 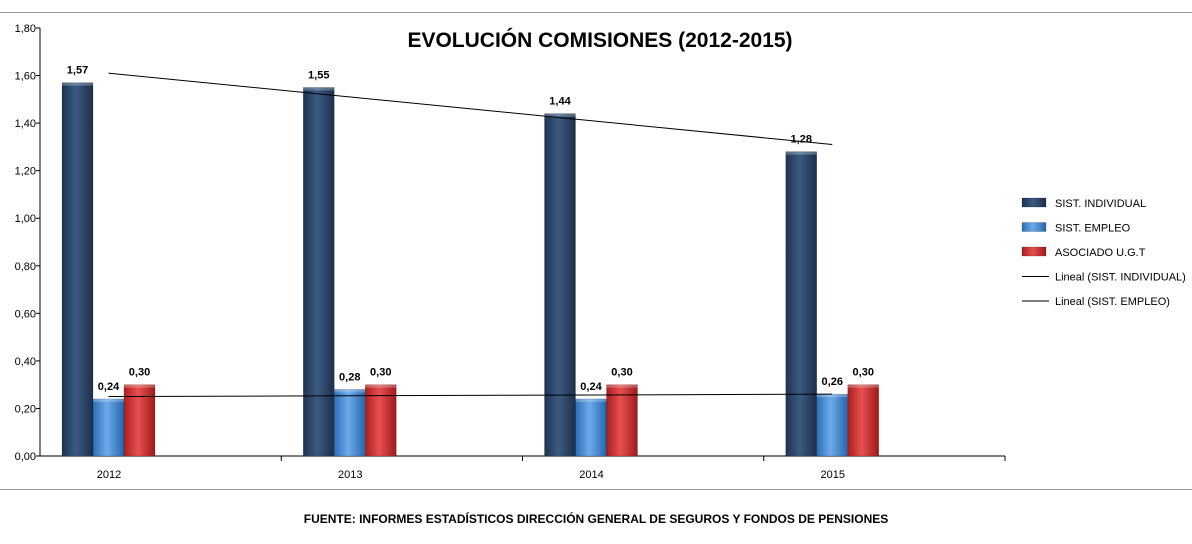 What do you see at coordinates (470, 109) in the screenshot?
I see `trendline-individual` at bounding box center [470, 109].